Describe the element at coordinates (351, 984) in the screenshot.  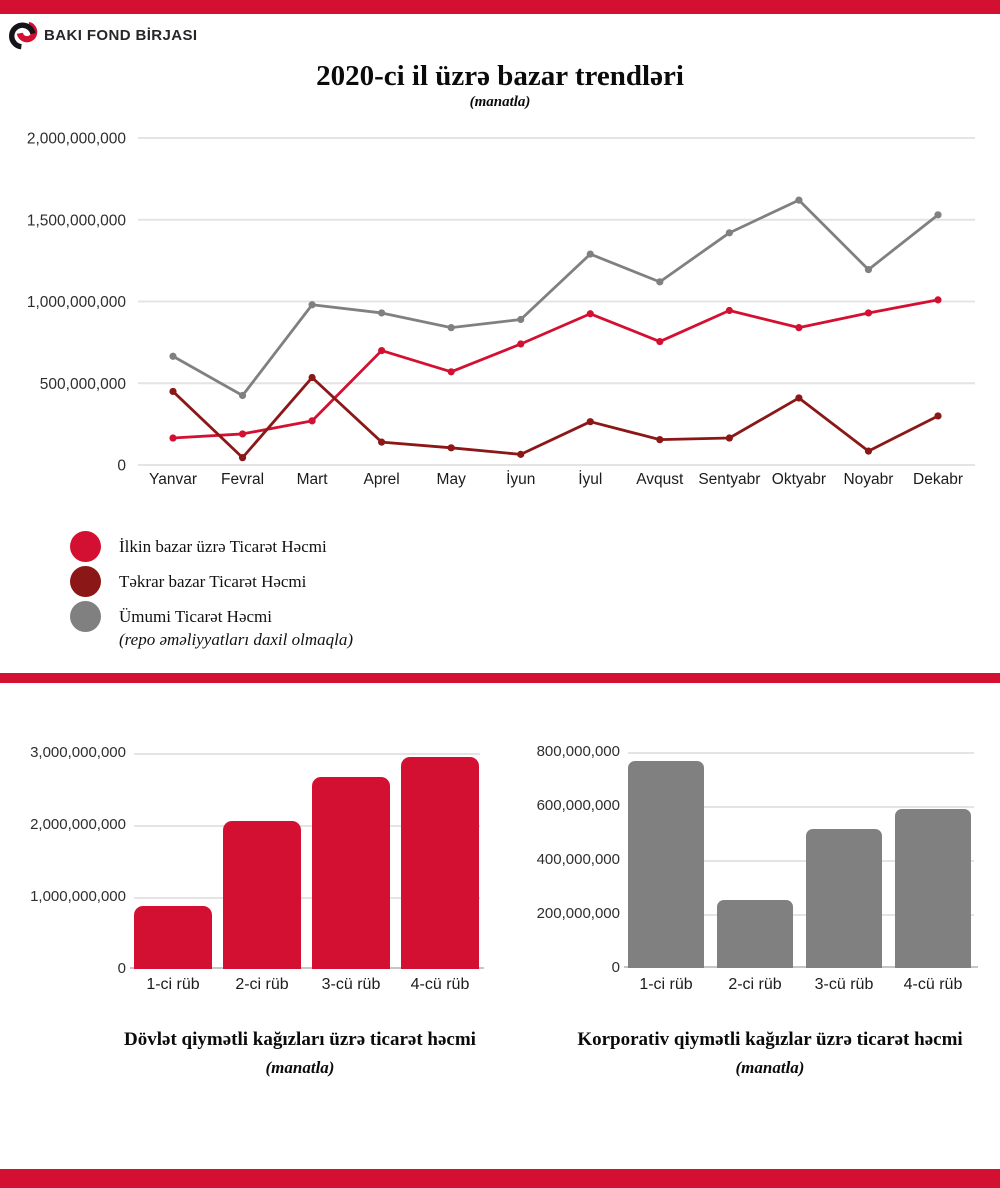
I see `x-tick-label: 3-cü rüb` at that location.